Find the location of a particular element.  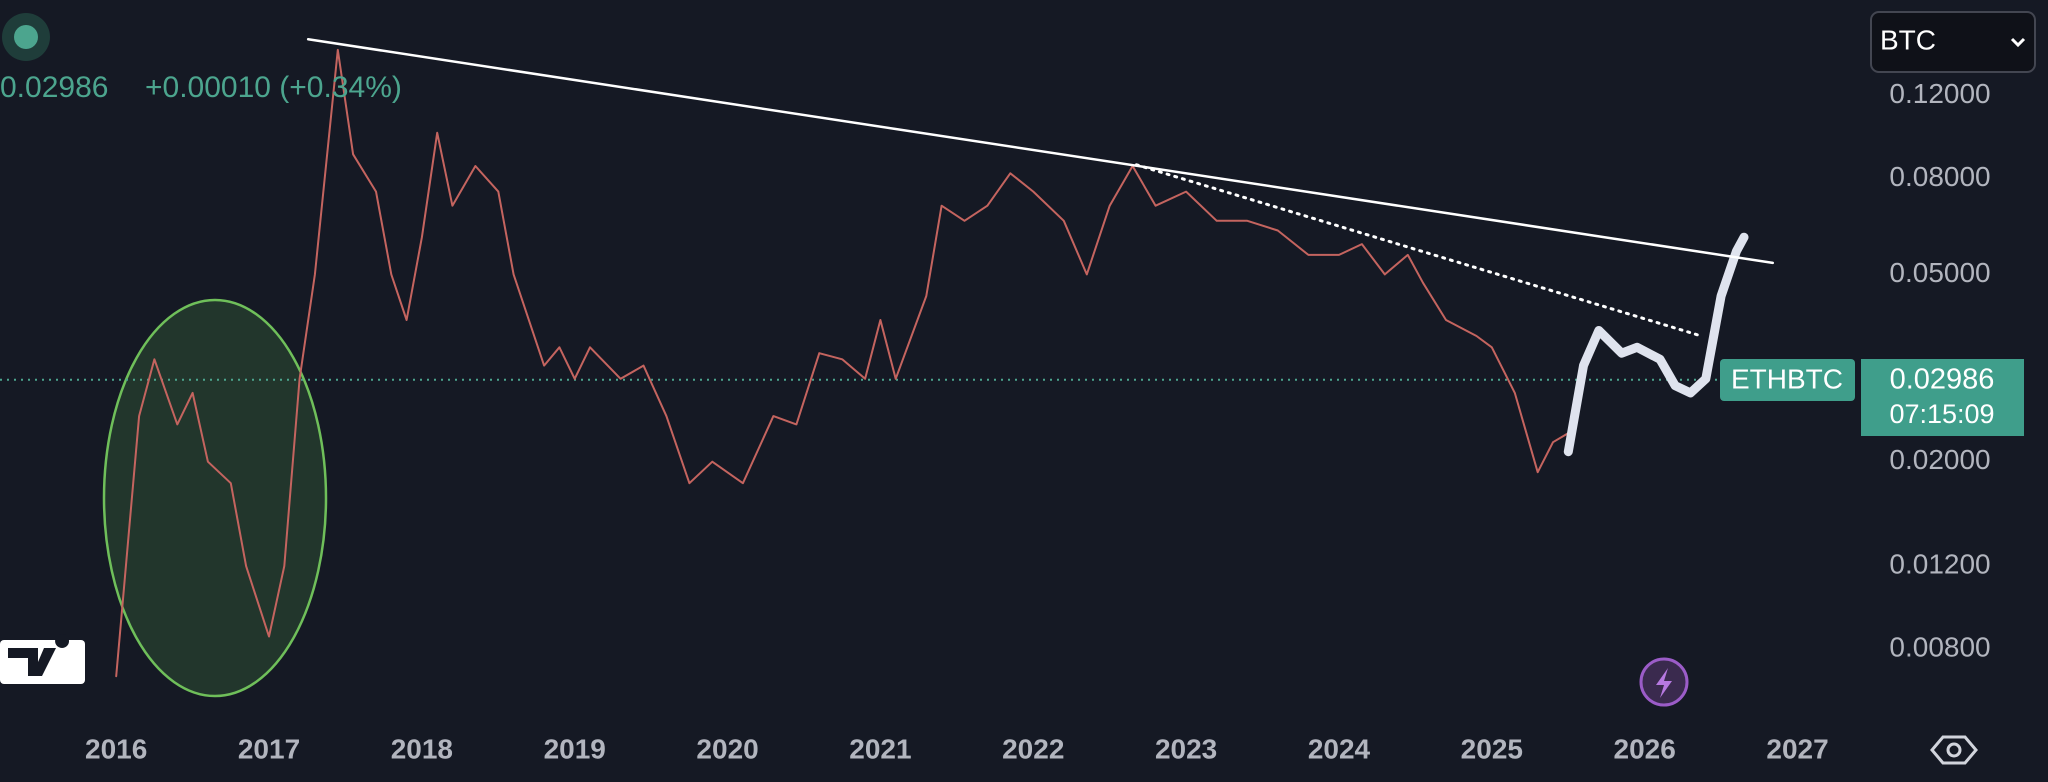

x-tick-label: 2016 is located at coordinates (116, 748).